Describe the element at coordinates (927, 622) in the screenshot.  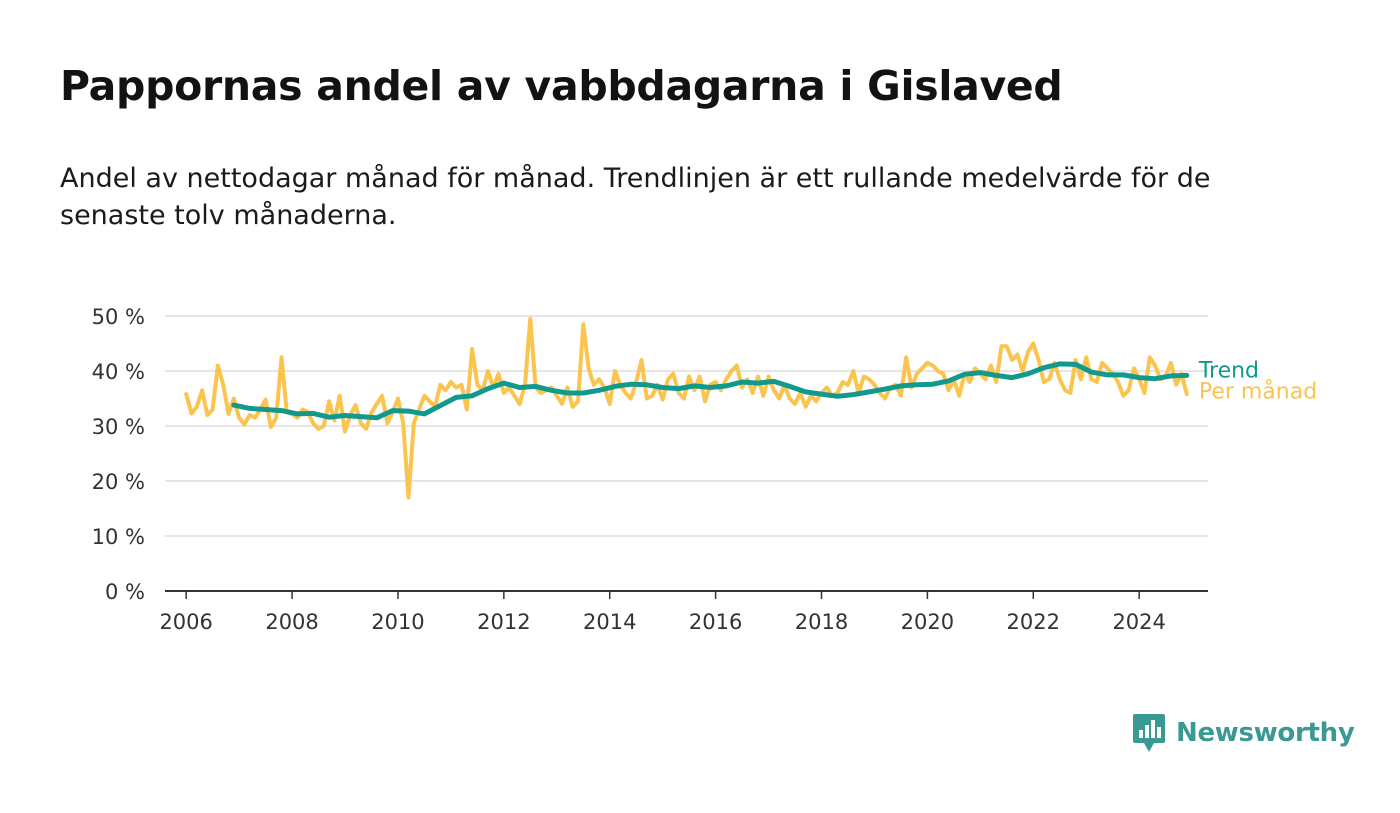
I see `x-tick-label: 2020` at that location.